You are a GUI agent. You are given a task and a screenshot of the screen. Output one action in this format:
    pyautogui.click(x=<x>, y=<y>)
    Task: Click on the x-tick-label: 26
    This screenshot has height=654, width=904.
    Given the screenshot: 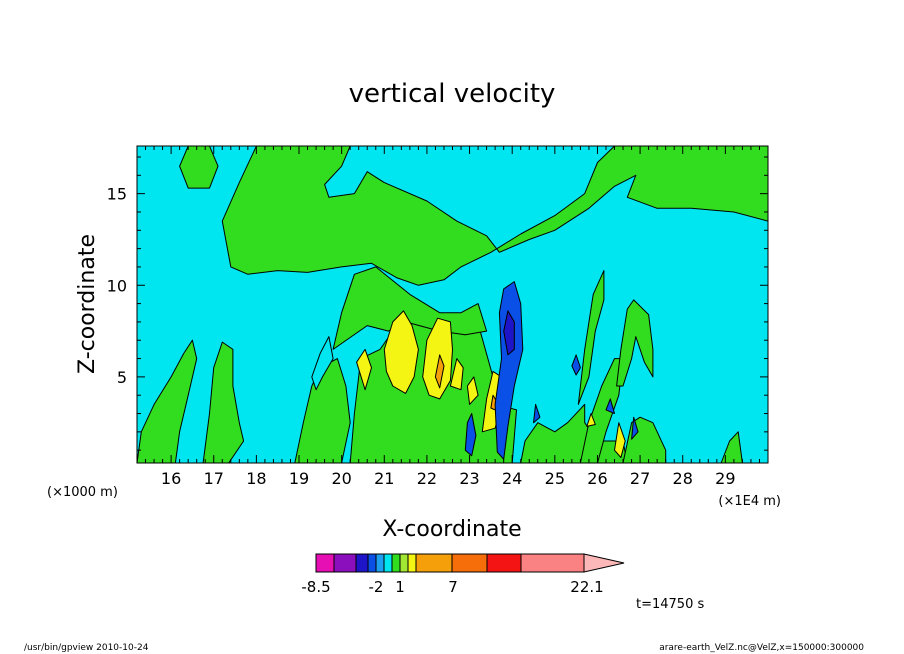 What is the action you would take?
    pyautogui.click(x=597, y=478)
    